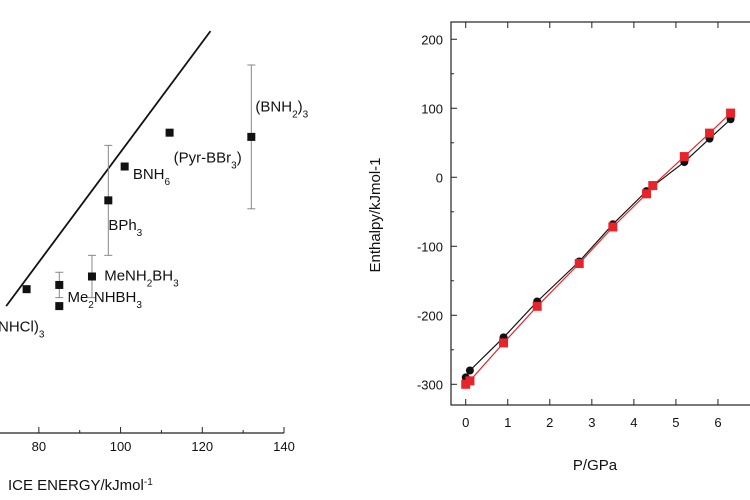 This screenshot has width=750, height=500. I want to click on right-series-1-point, so click(469, 370).